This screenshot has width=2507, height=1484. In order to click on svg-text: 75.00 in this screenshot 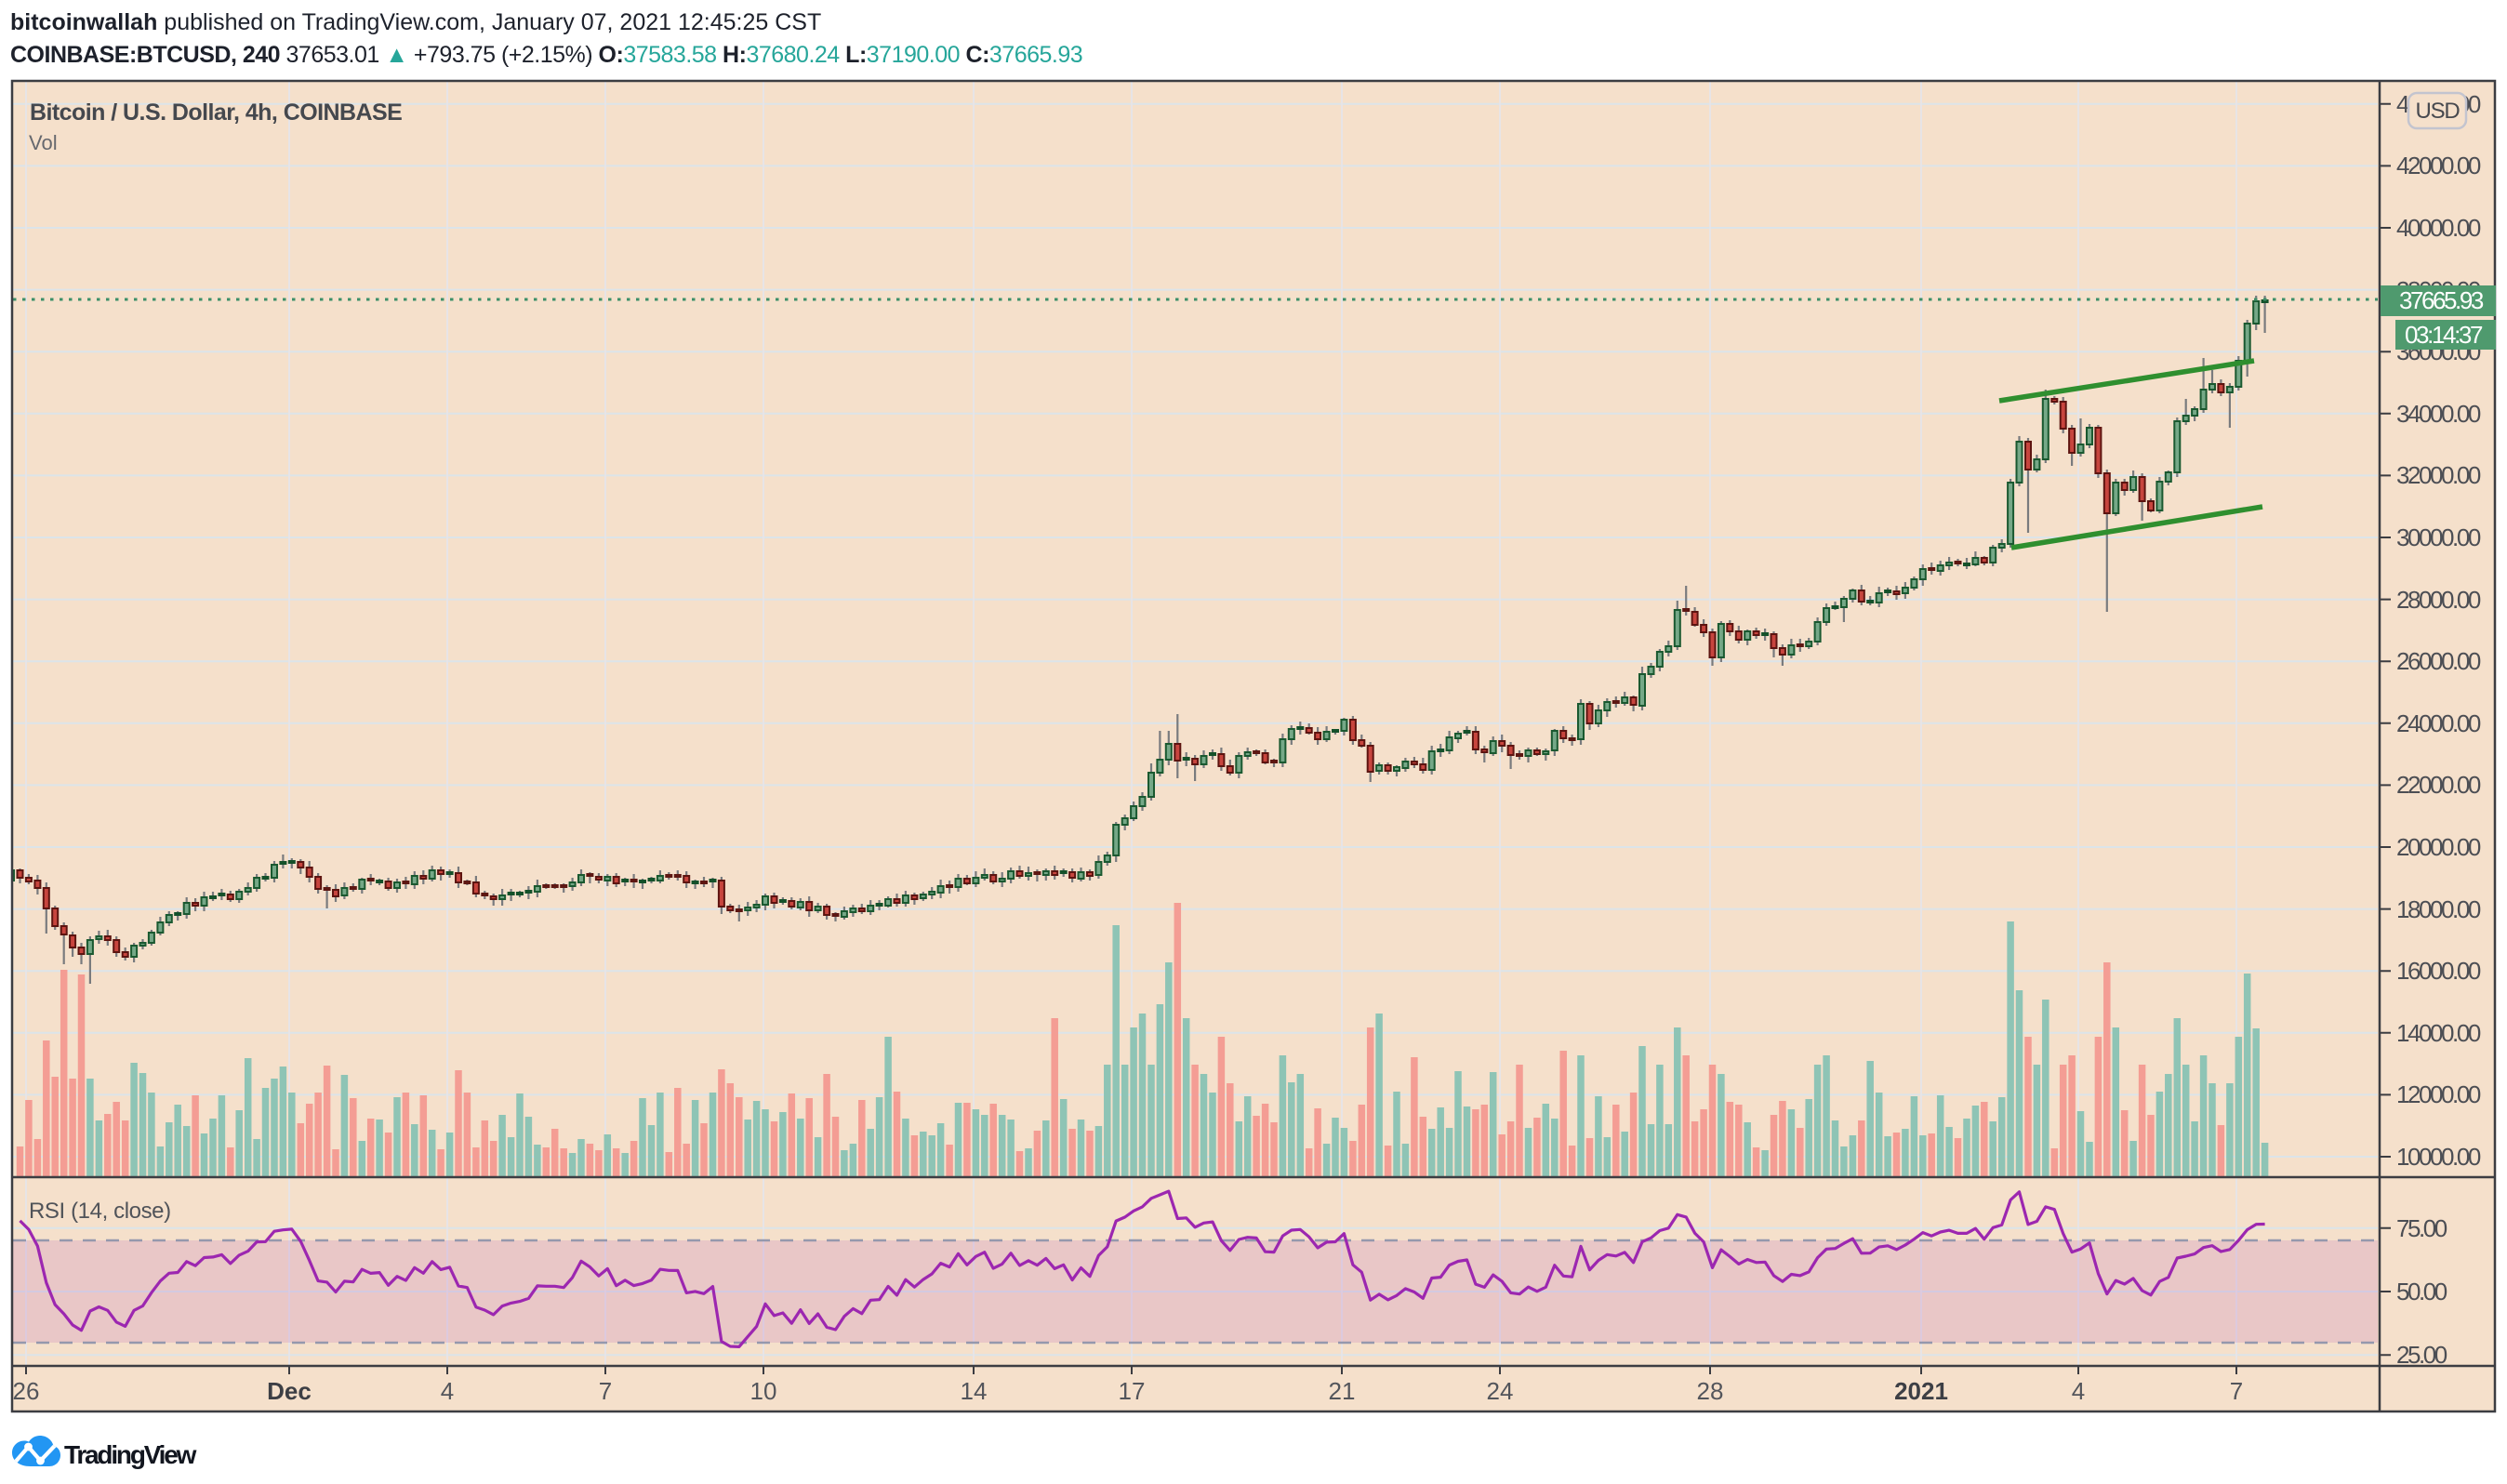, I will do `click(2421, 1228)`.